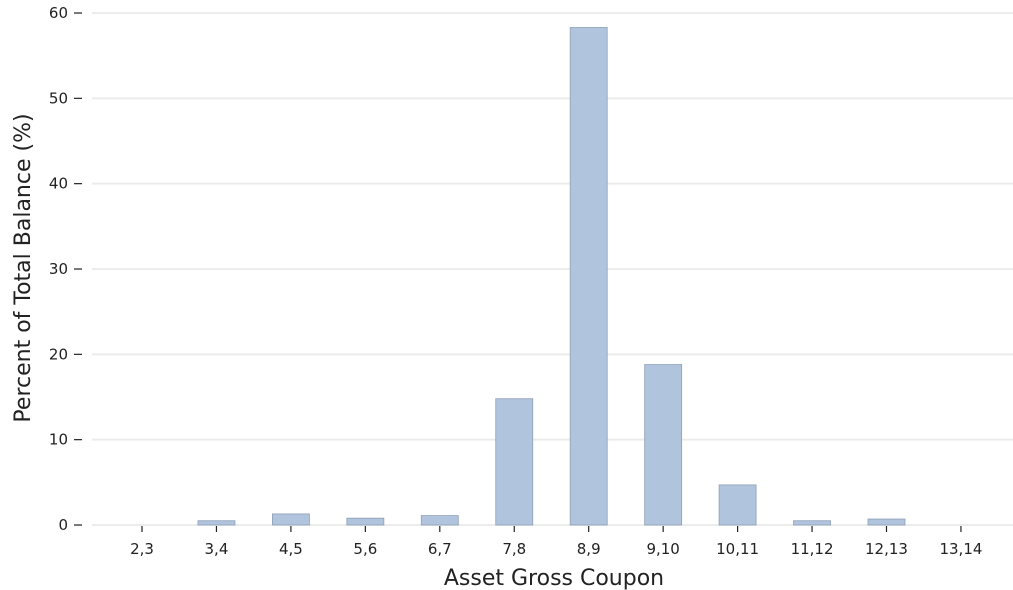 The height and width of the screenshot is (590, 1013). I want to click on y-tick-label: 0, so click(63, 525).